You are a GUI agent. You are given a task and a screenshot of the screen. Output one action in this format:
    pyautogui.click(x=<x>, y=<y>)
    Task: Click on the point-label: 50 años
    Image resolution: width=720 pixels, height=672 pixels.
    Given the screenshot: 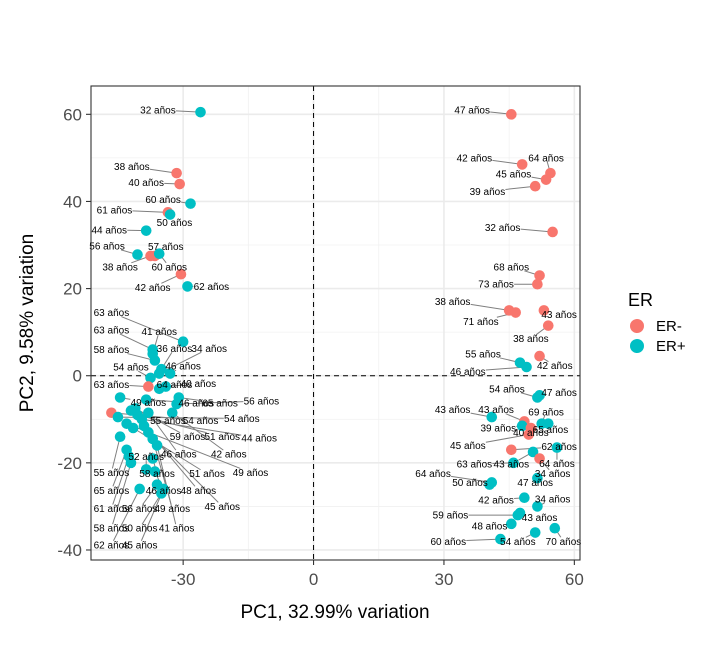 What is the action you would take?
    pyautogui.click(x=140, y=529)
    